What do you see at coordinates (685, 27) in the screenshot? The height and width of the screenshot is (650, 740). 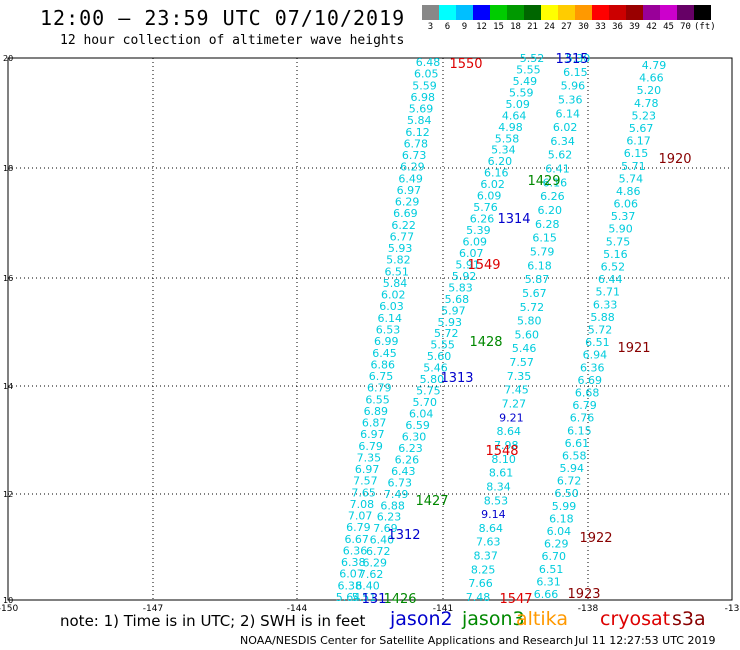 I see `scale-label: 70` at bounding box center [685, 27].